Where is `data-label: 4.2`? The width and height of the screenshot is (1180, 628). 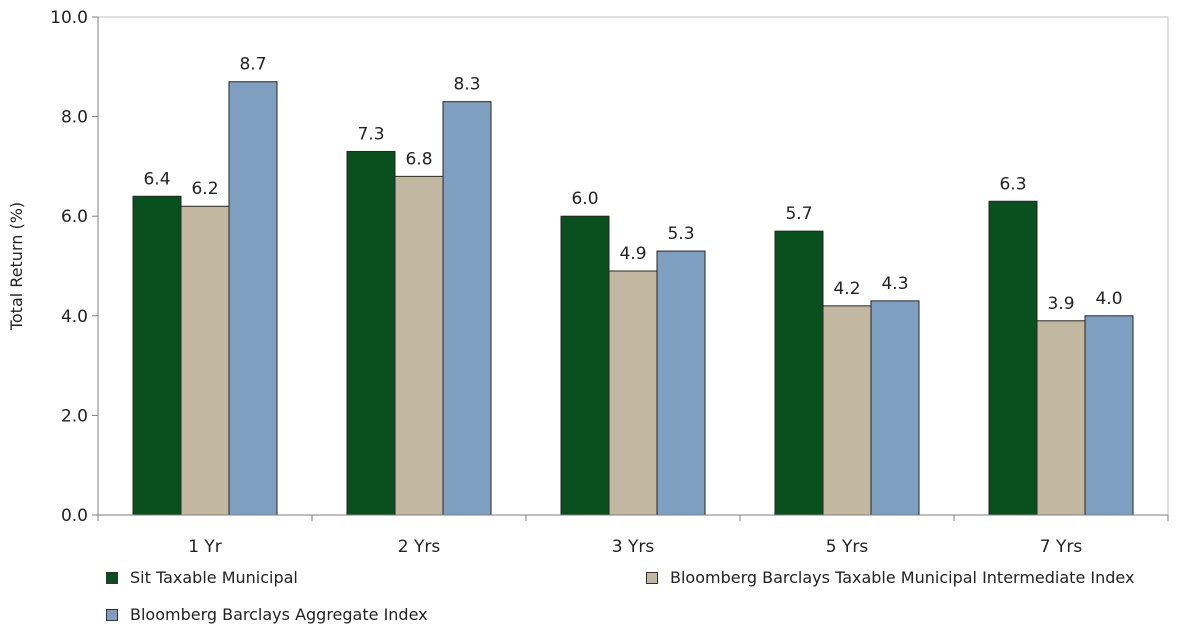
data-label: 4.2 is located at coordinates (846, 289).